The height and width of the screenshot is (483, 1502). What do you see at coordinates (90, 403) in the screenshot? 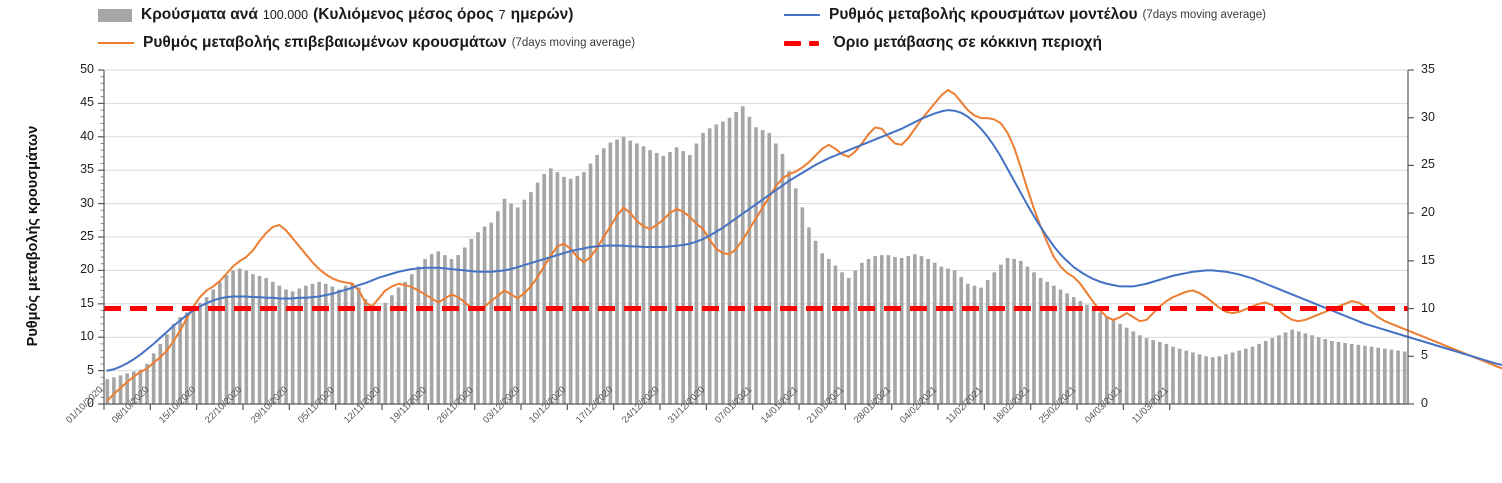
I see `y-tick-left: 0` at bounding box center [90, 403].